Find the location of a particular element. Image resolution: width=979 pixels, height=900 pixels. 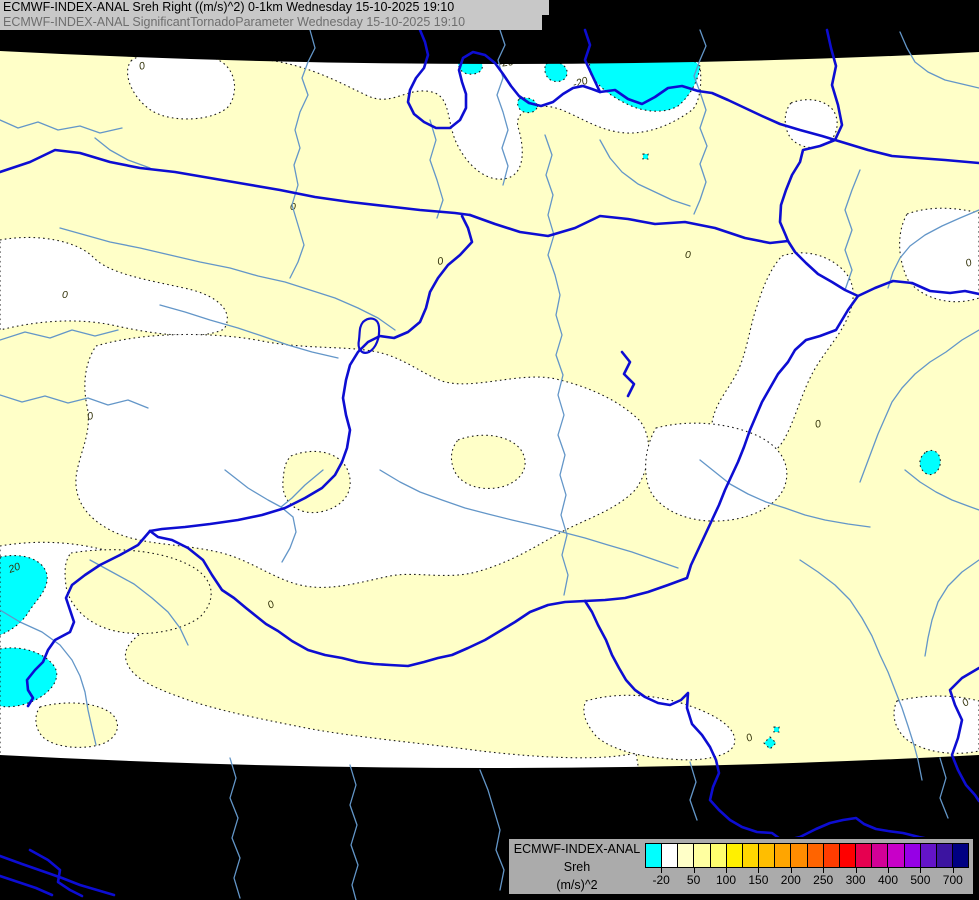

legend-units: (m/s)^2 is located at coordinates (577, 885).